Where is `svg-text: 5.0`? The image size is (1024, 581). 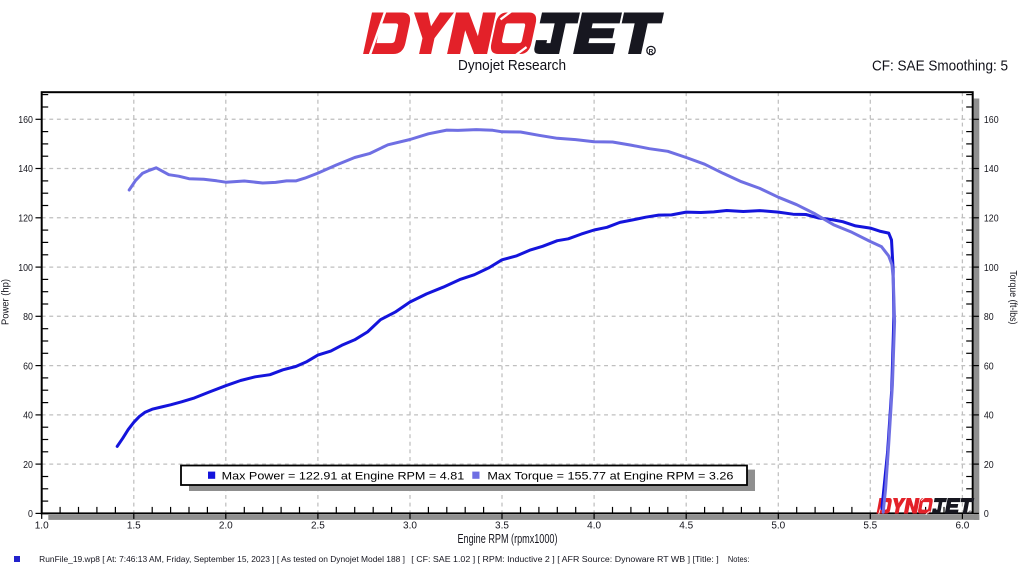 svg-text: 5.0 is located at coordinates (778, 525).